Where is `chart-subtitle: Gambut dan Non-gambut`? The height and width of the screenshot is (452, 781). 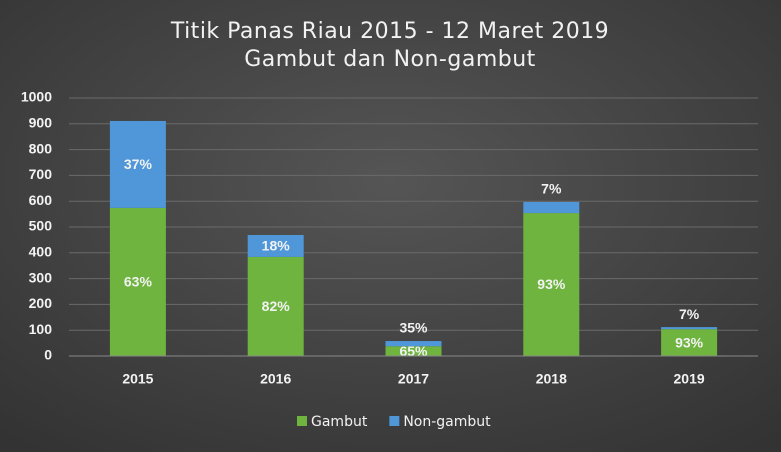 chart-subtitle: Gambut dan Non-gambut is located at coordinates (390, 59).